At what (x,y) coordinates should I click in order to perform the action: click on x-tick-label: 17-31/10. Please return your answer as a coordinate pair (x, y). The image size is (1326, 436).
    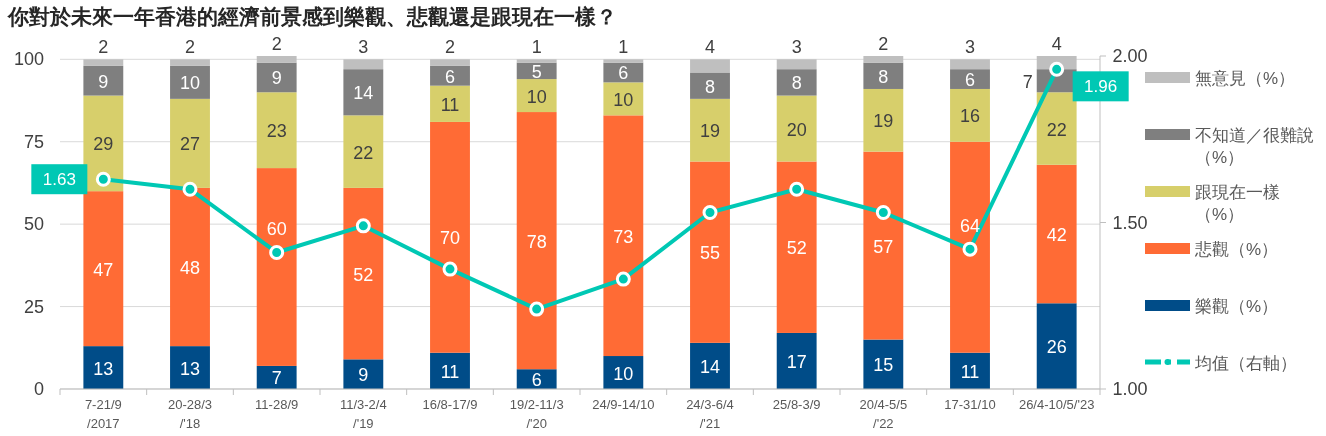
    Looking at the image, I should click on (970, 404).